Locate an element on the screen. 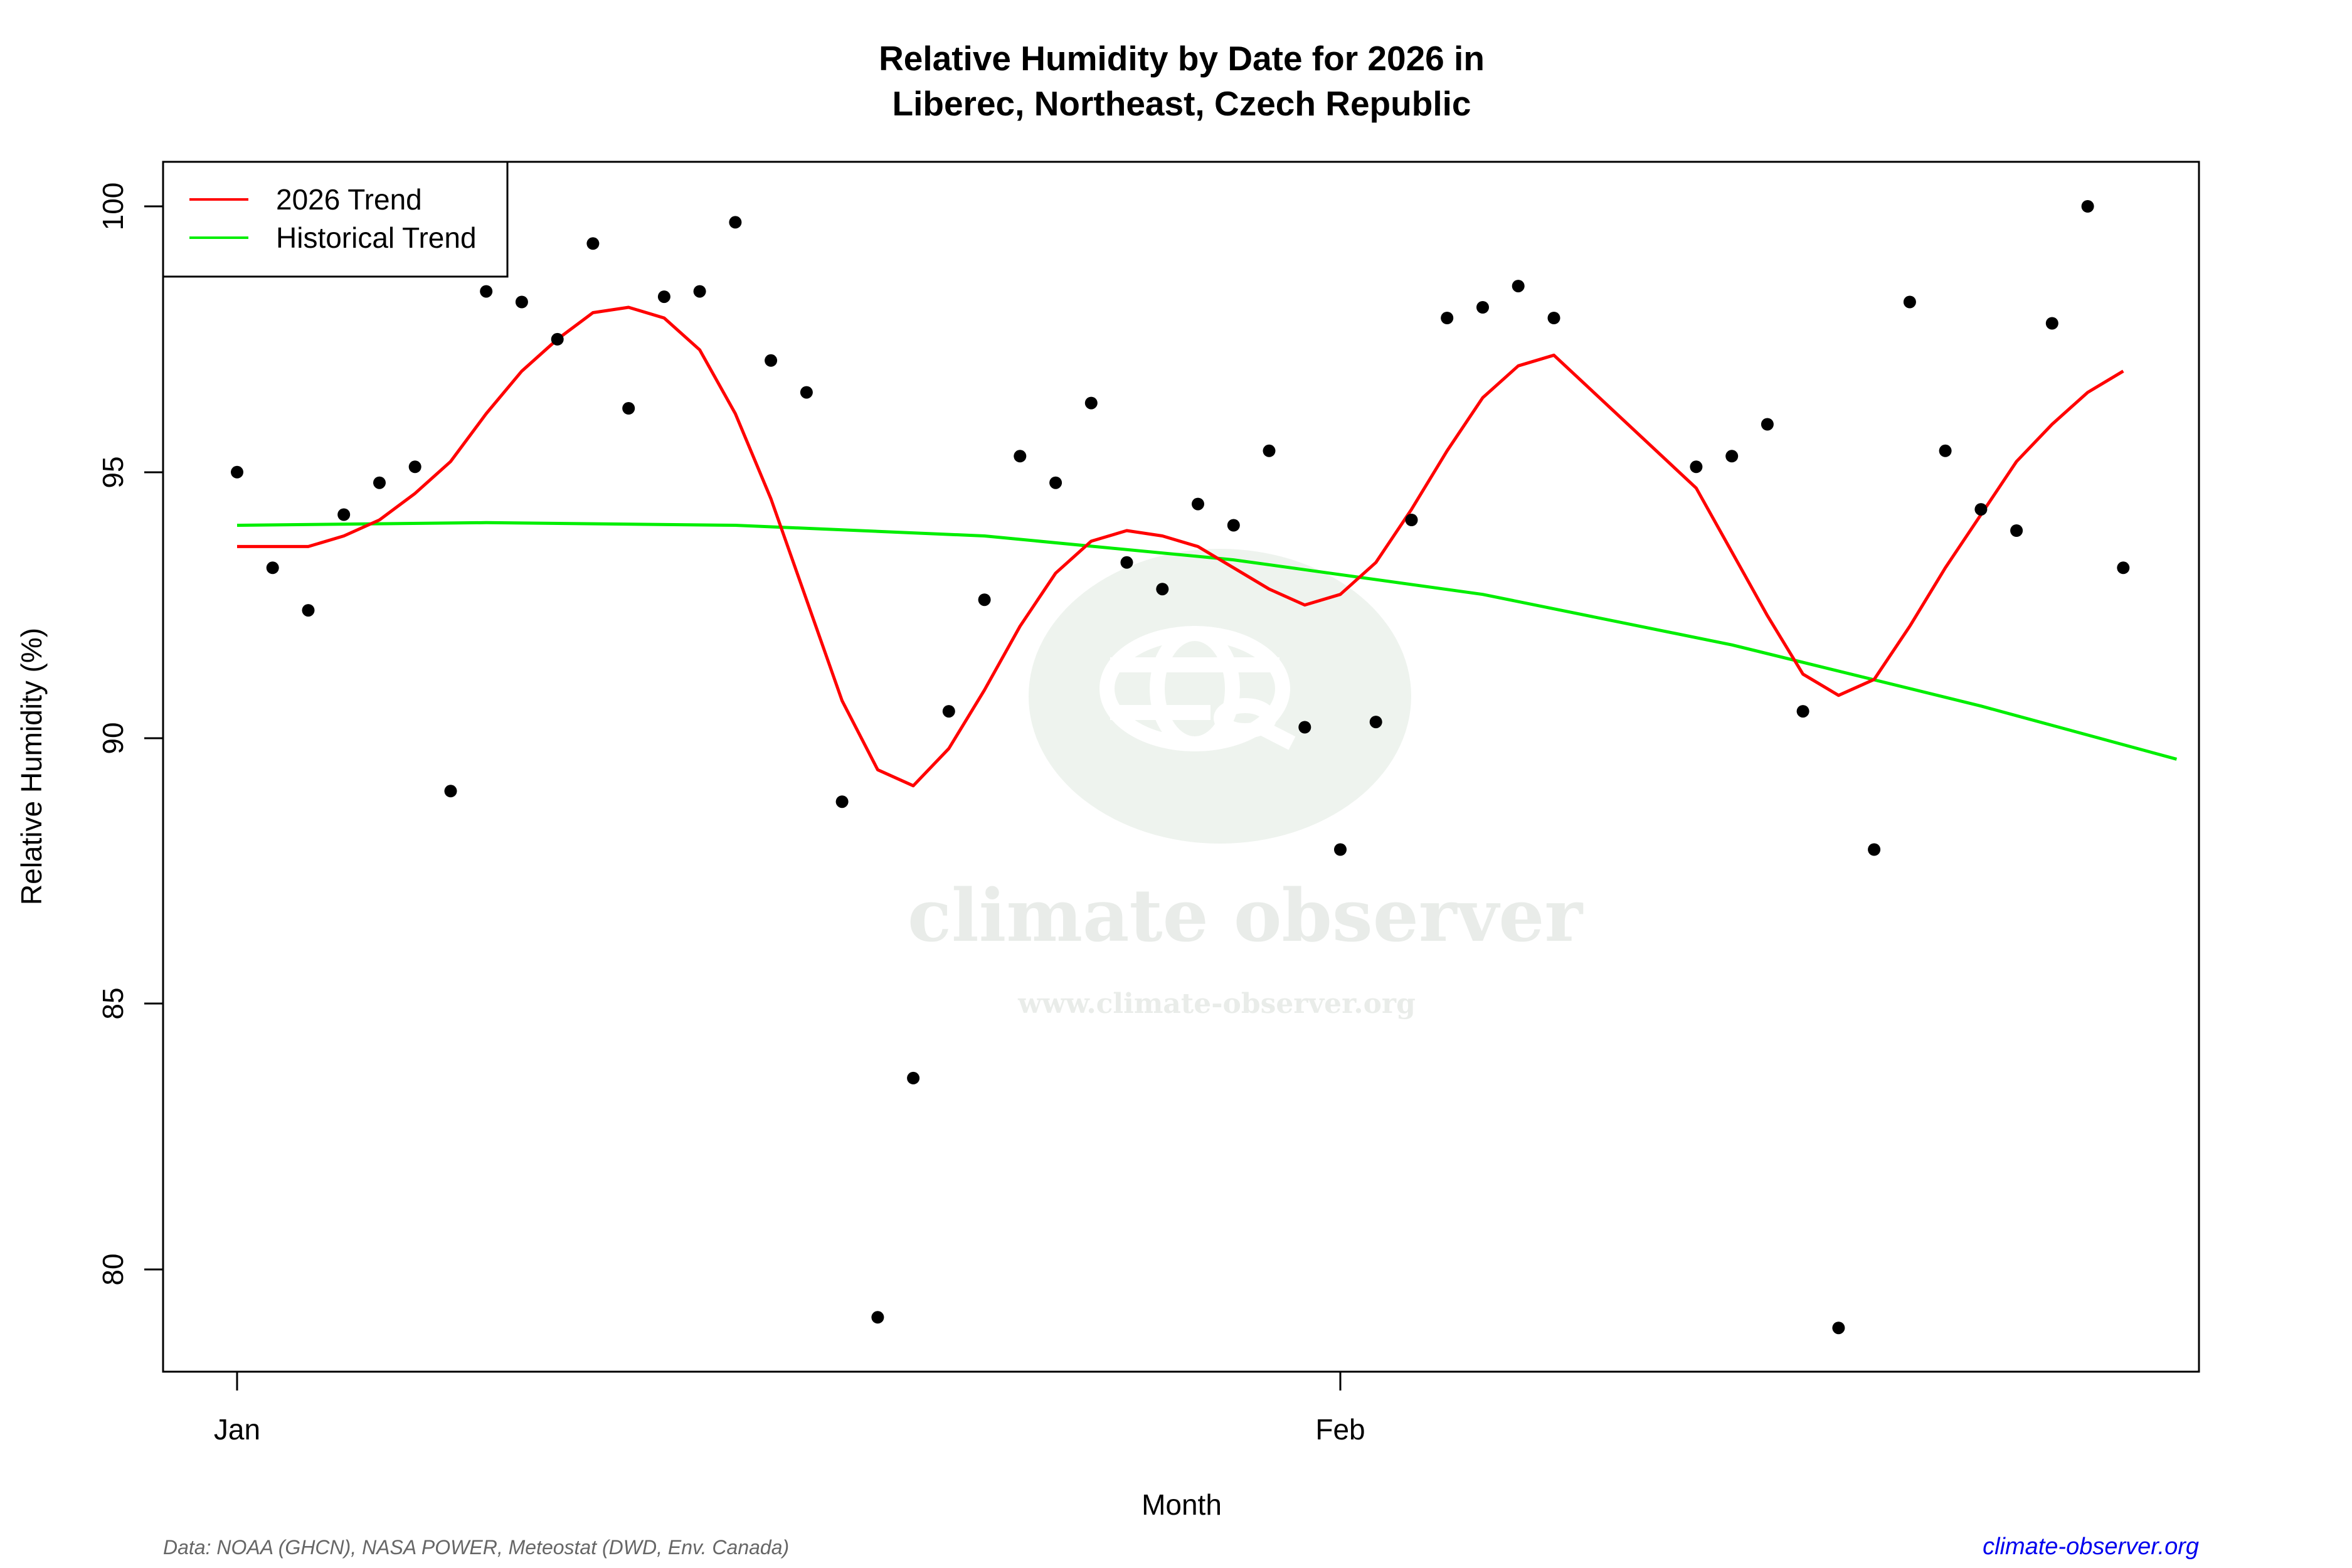 This screenshot has width=2352, height=1568. watermark-name: climate observer is located at coordinates (1246, 916).